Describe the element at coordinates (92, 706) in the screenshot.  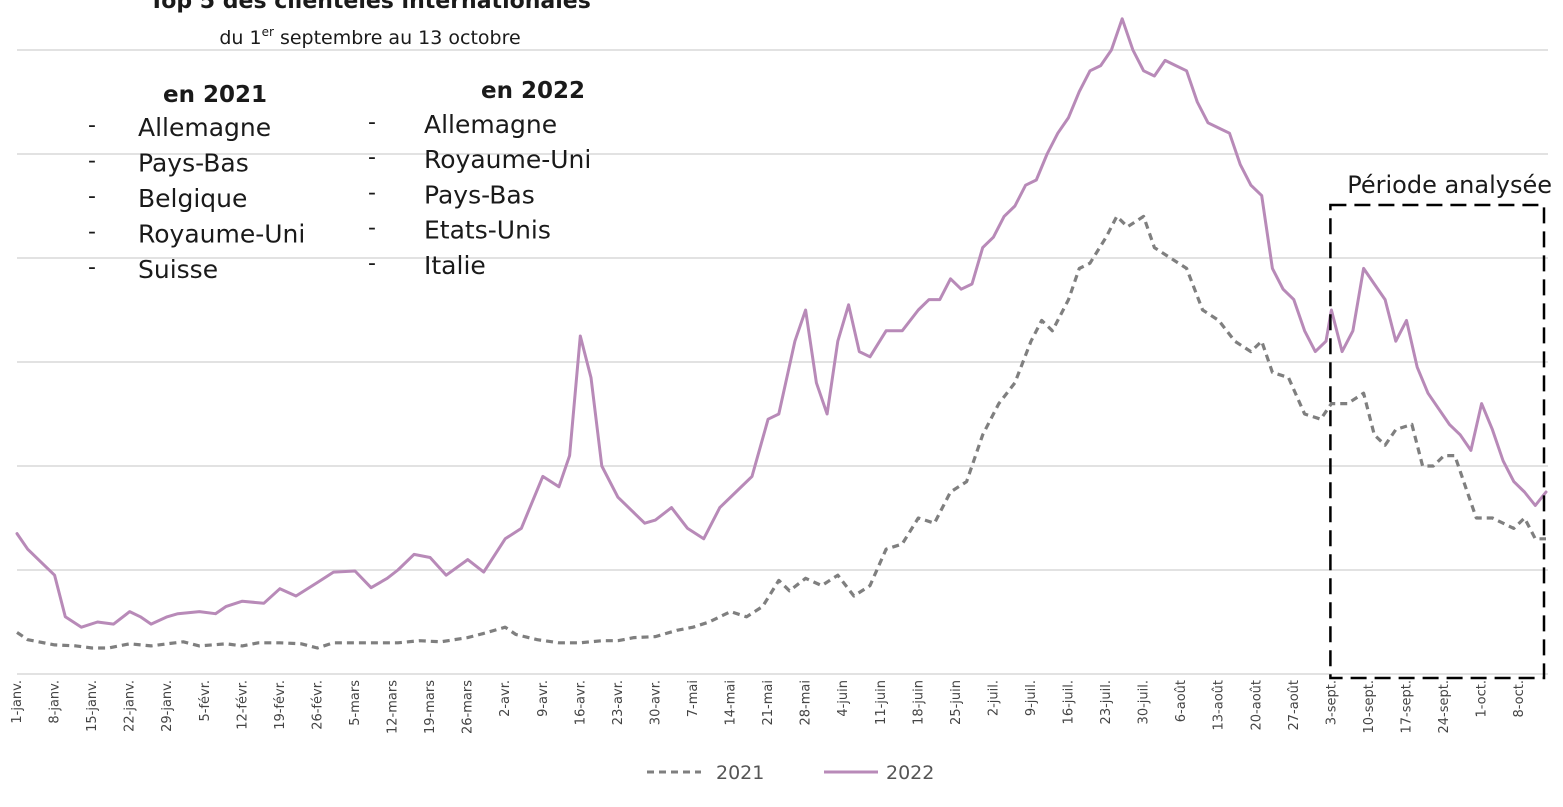
I see `x-tick-label: 15-janv.` at that location.